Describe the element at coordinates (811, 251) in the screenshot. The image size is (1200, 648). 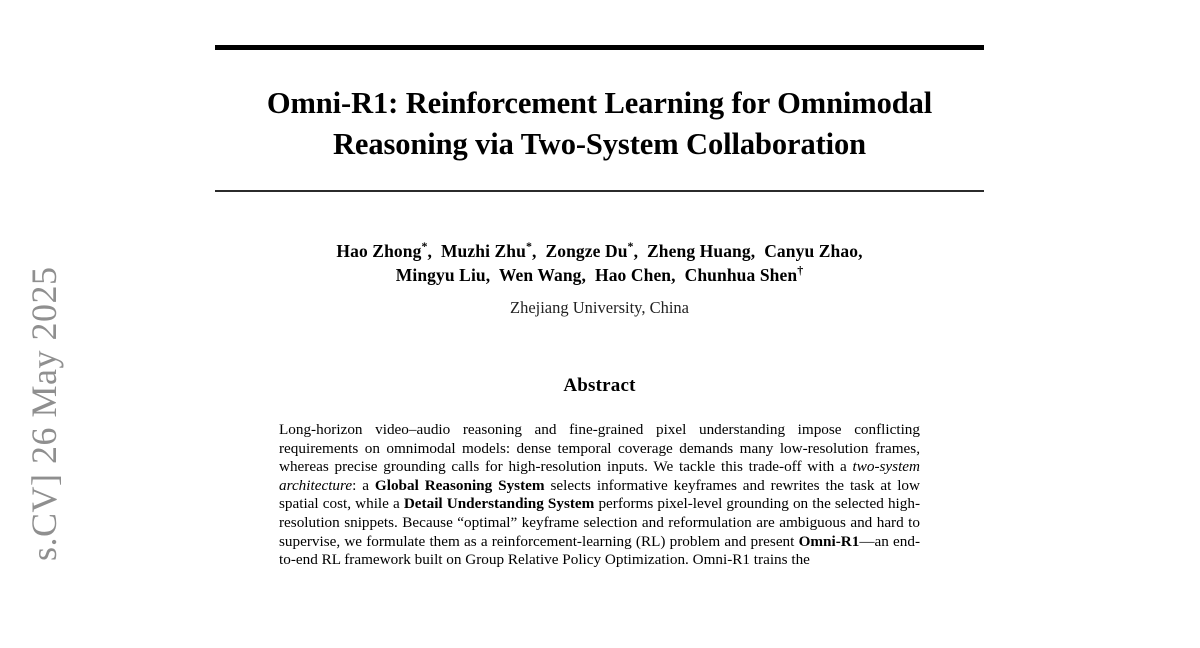
I see `author-name-canyu-zhao: Canyu Zhao` at that location.